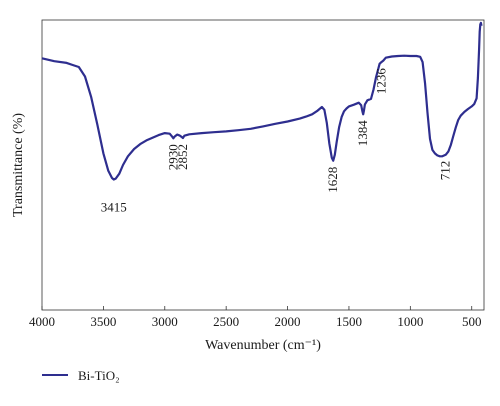 This screenshot has width=500, height=406. What do you see at coordinates (472, 321) in the screenshot?
I see `x-tick-label-500: 500` at bounding box center [472, 321].